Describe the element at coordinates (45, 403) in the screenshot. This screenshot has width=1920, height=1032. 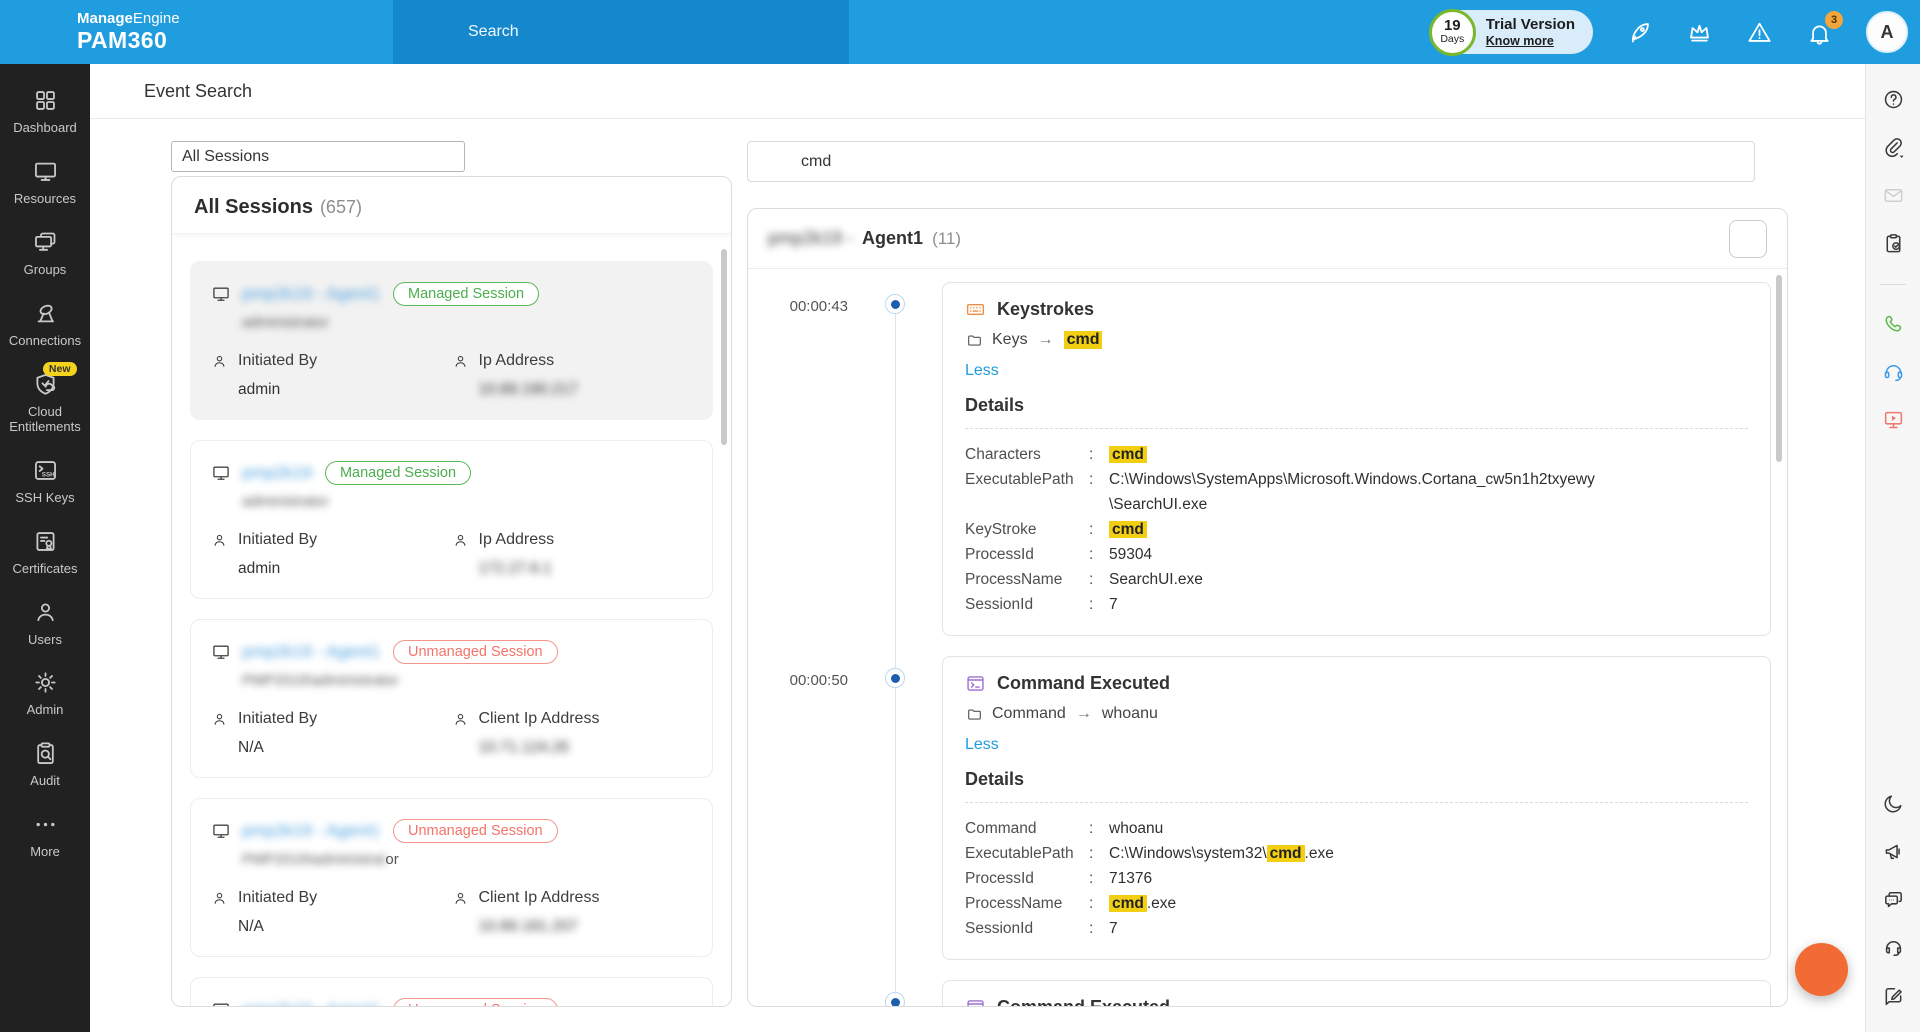
I see `sidebar-item-cloud-entitlements: New Cloud Entitlements` at that location.